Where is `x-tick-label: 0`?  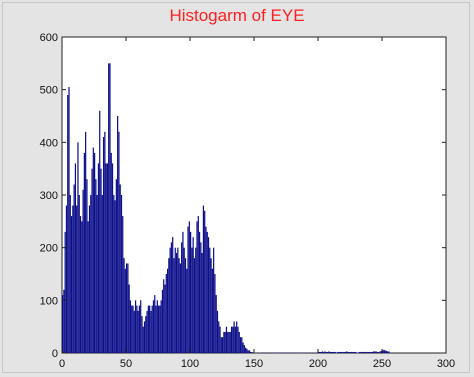
x-tick-label: 0 is located at coordinates (62, 364).